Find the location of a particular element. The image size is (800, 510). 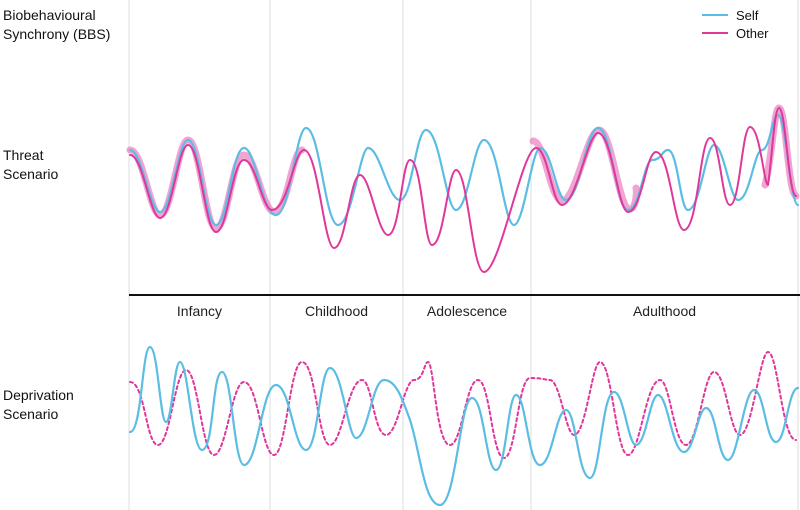

threat-synchrony-highlight is located at coordinates (216, 184).